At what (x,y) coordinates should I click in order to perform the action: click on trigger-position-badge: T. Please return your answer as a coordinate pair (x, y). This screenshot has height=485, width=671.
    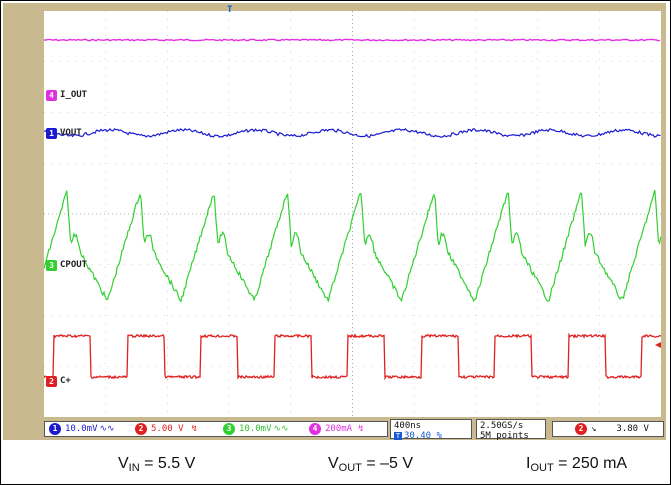
    Looking at the image, I should click on (398, 436).